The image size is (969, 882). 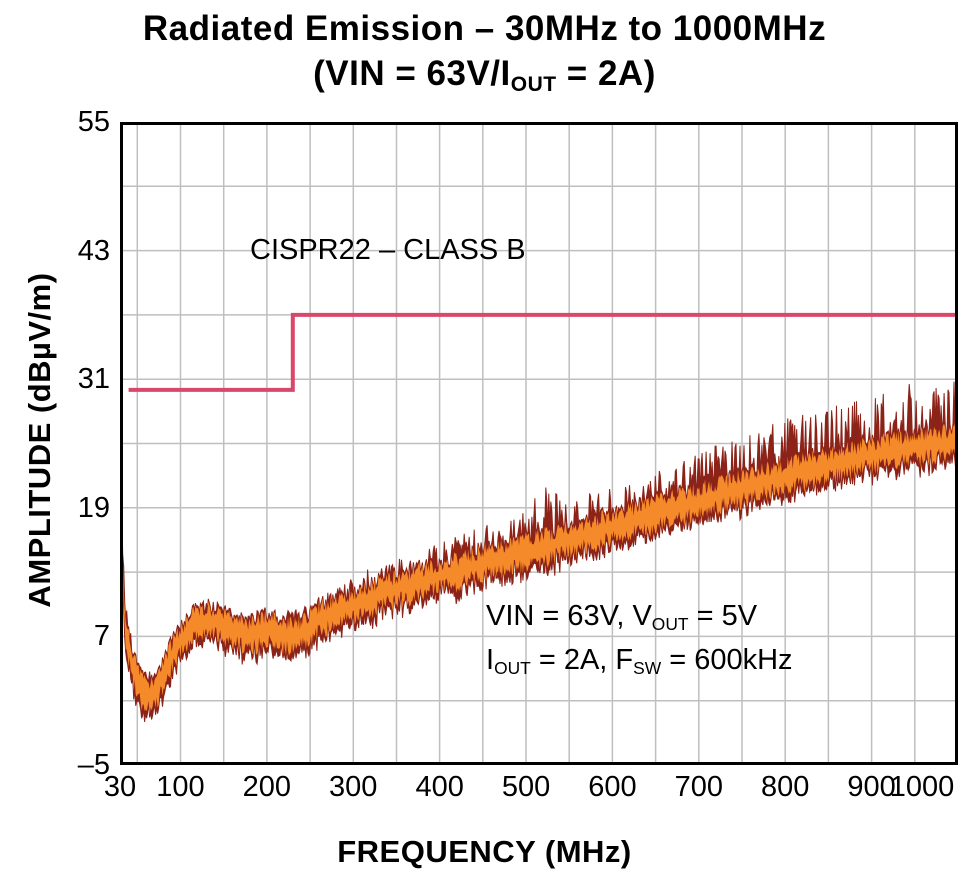 What do you see at coordinates (526, 787) in the screenshot?
I see `x-tick-label: 500` at bounding box center [526, 787].